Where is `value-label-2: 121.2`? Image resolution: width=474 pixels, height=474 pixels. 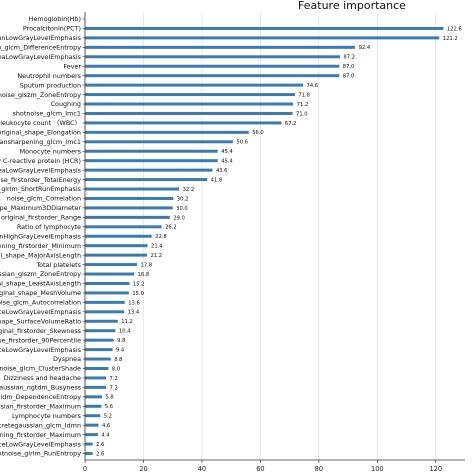
value-label-2: 121.2 is located at coordinates (450, 39).